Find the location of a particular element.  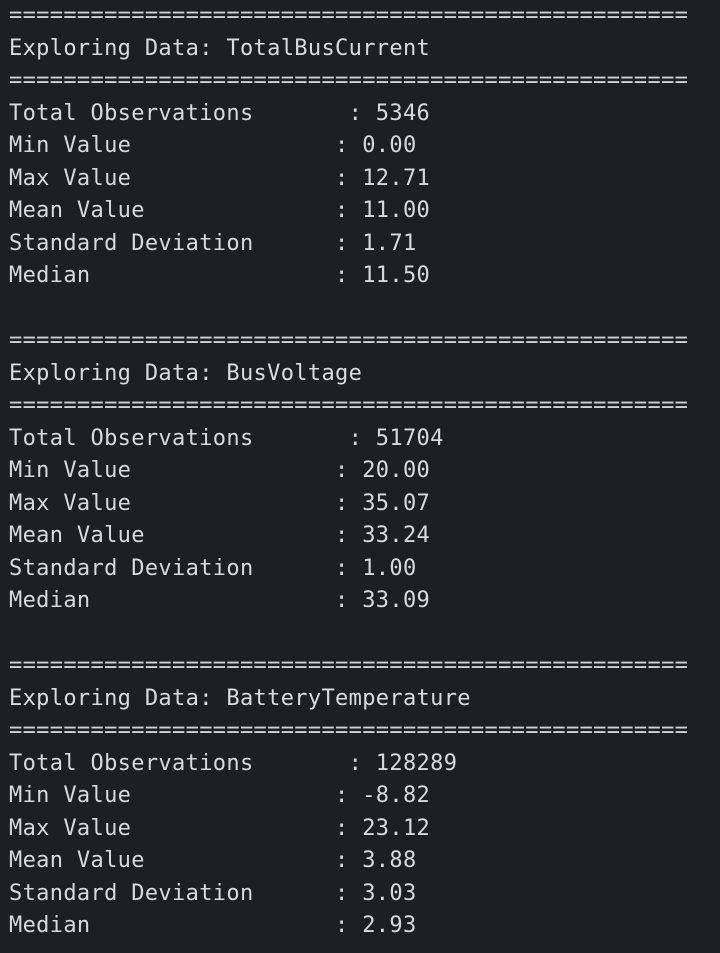

stat-mean-value: Mean Value : 3.88 is located at coordinates (213, 860).